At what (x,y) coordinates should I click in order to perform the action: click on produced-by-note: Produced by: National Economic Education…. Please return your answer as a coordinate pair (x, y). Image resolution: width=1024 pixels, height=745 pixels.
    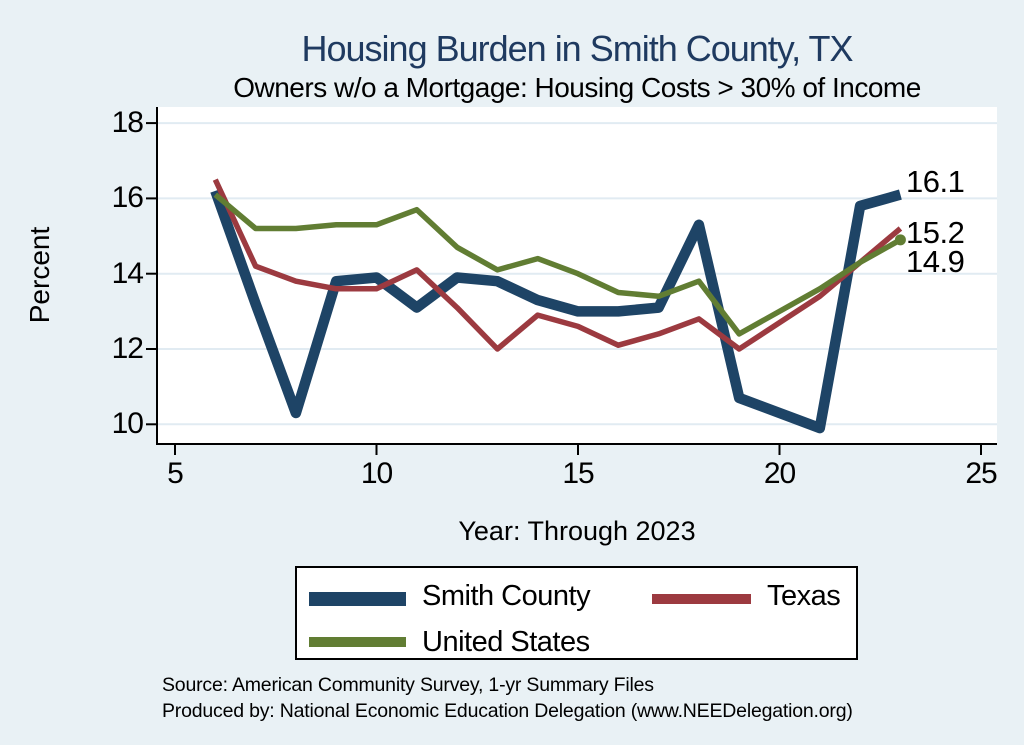
    Looking at the image, I should click on (507, 711).